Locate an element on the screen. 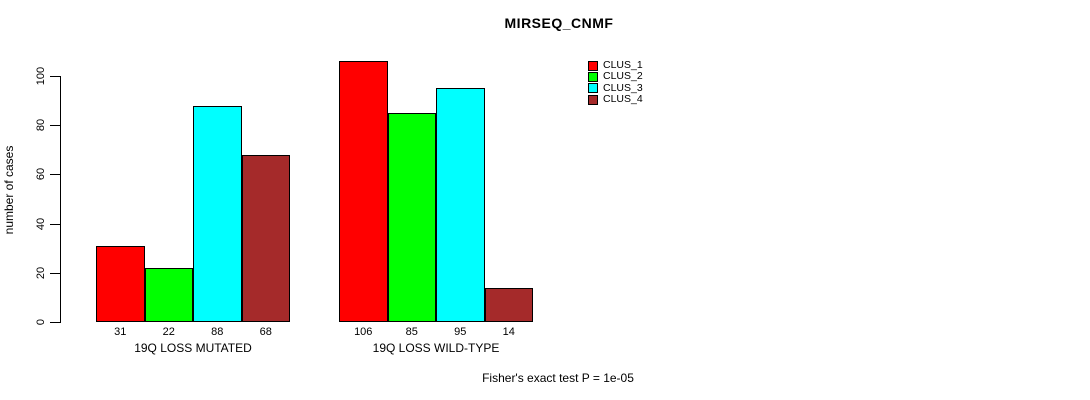 This screenshot has height=400, width=1090. legend-label: CLUS_4 is located at coordinates (623, 99).